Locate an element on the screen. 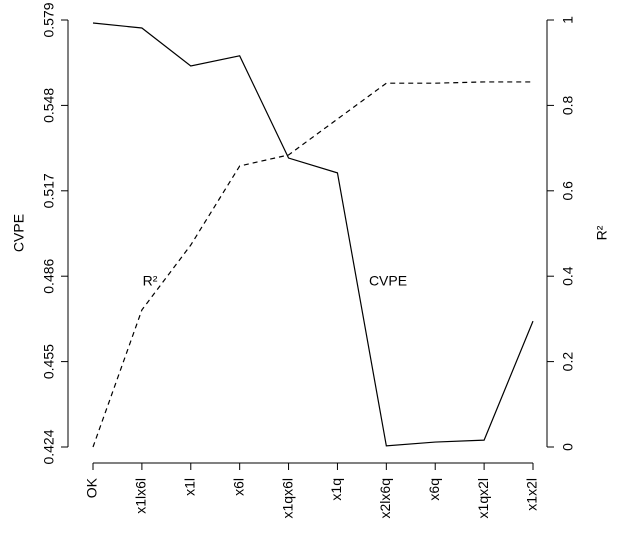 The width and height of the screenshot is (619, 546). x-tick-label: x1lx6l is located at coordinates (141, 496).